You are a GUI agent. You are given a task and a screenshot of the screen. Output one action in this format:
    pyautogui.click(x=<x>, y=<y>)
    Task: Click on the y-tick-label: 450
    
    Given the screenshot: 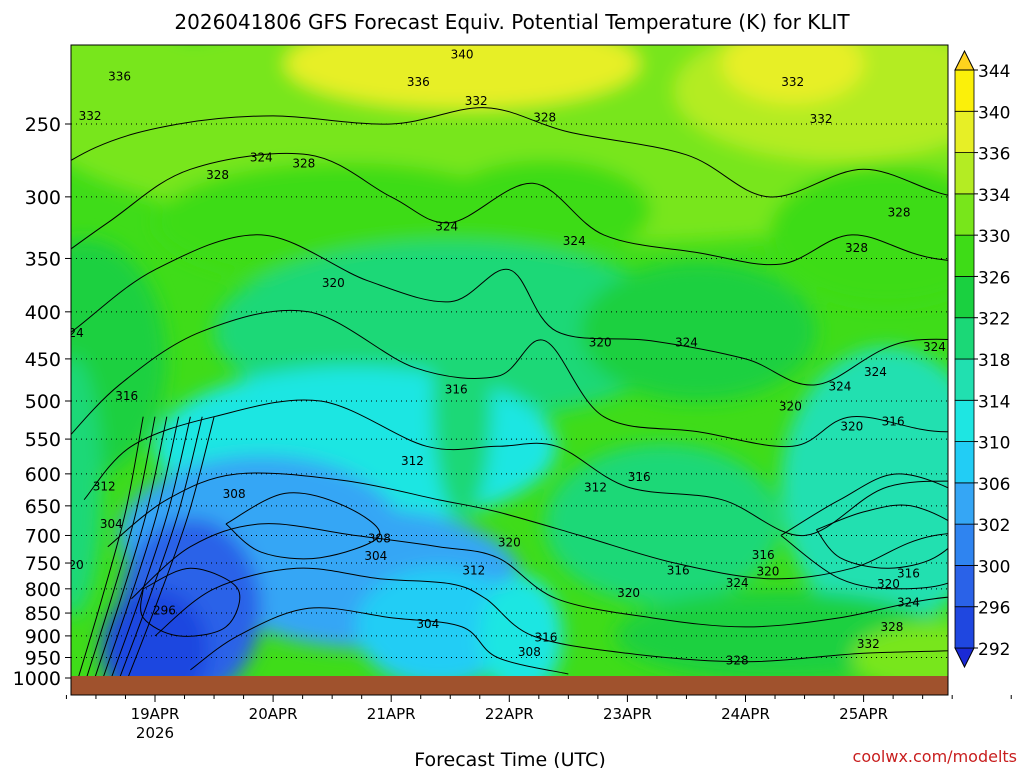 What is the action you would take?
    pyautogui.click(x=43, y=360)
    